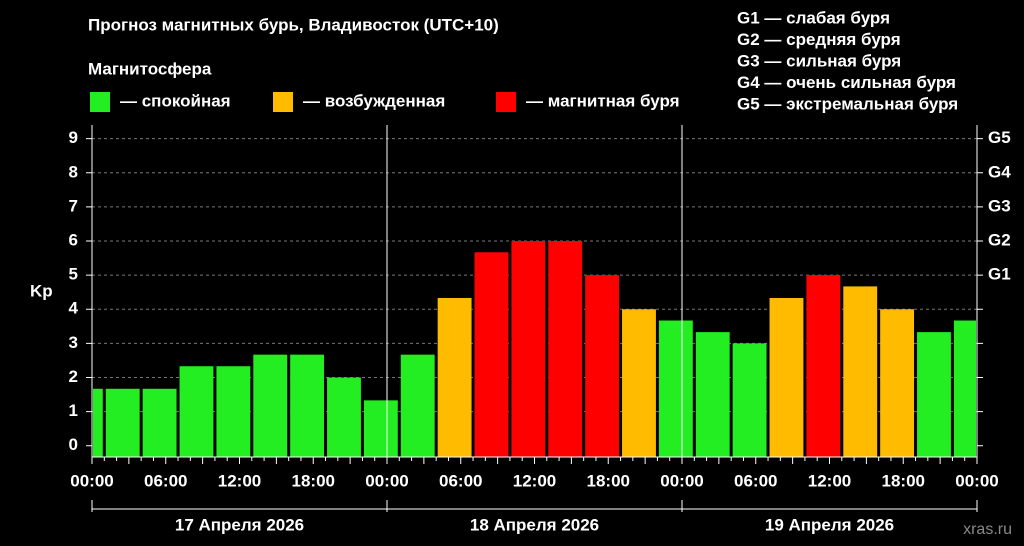  Describe the element at coordinates (74, 308) in the screenshot. I see `y-tick-label: 4` at that location.